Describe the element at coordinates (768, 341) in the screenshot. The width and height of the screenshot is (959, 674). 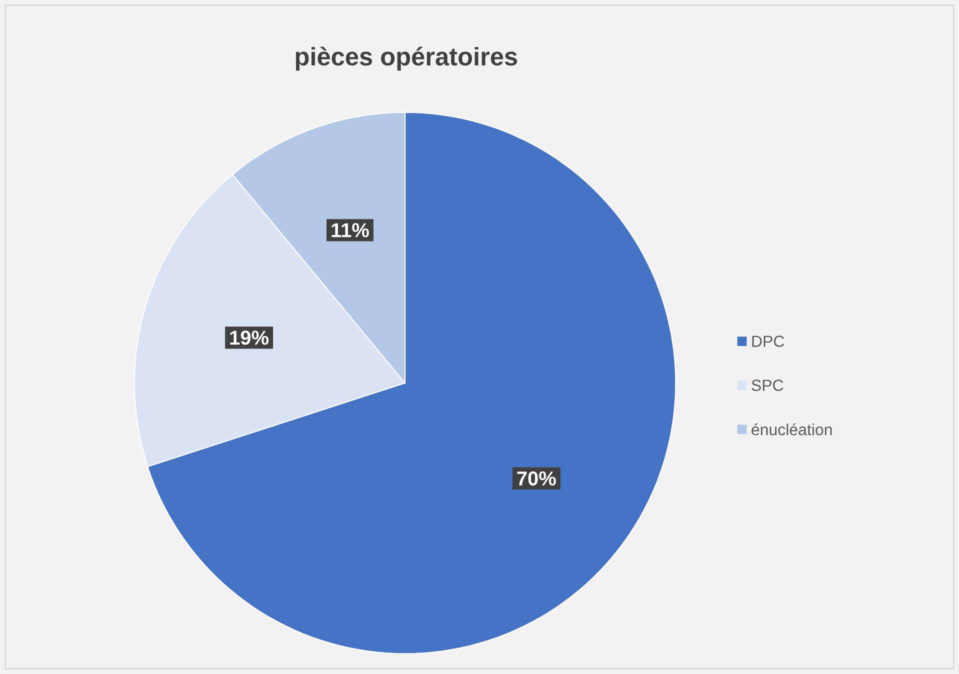
I see `legend-label: DPC` at that location.